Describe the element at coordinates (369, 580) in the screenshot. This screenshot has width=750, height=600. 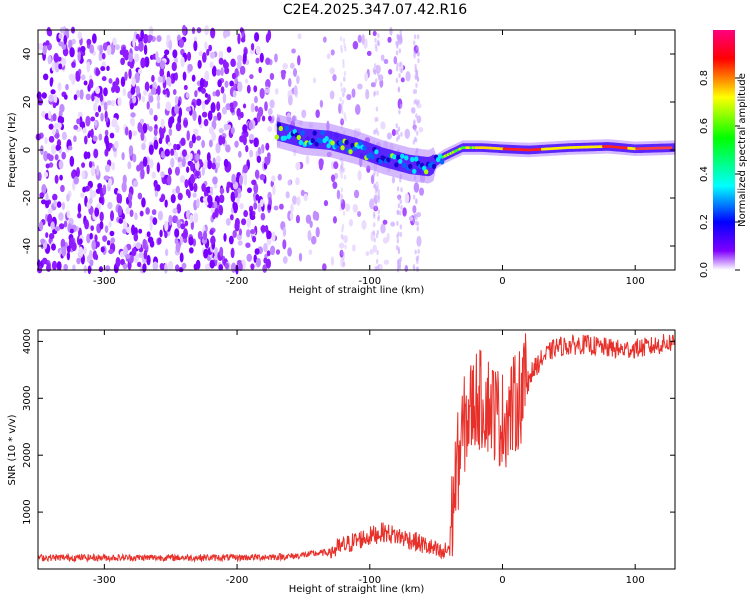
I see `x-tick-label: -100` at that location.